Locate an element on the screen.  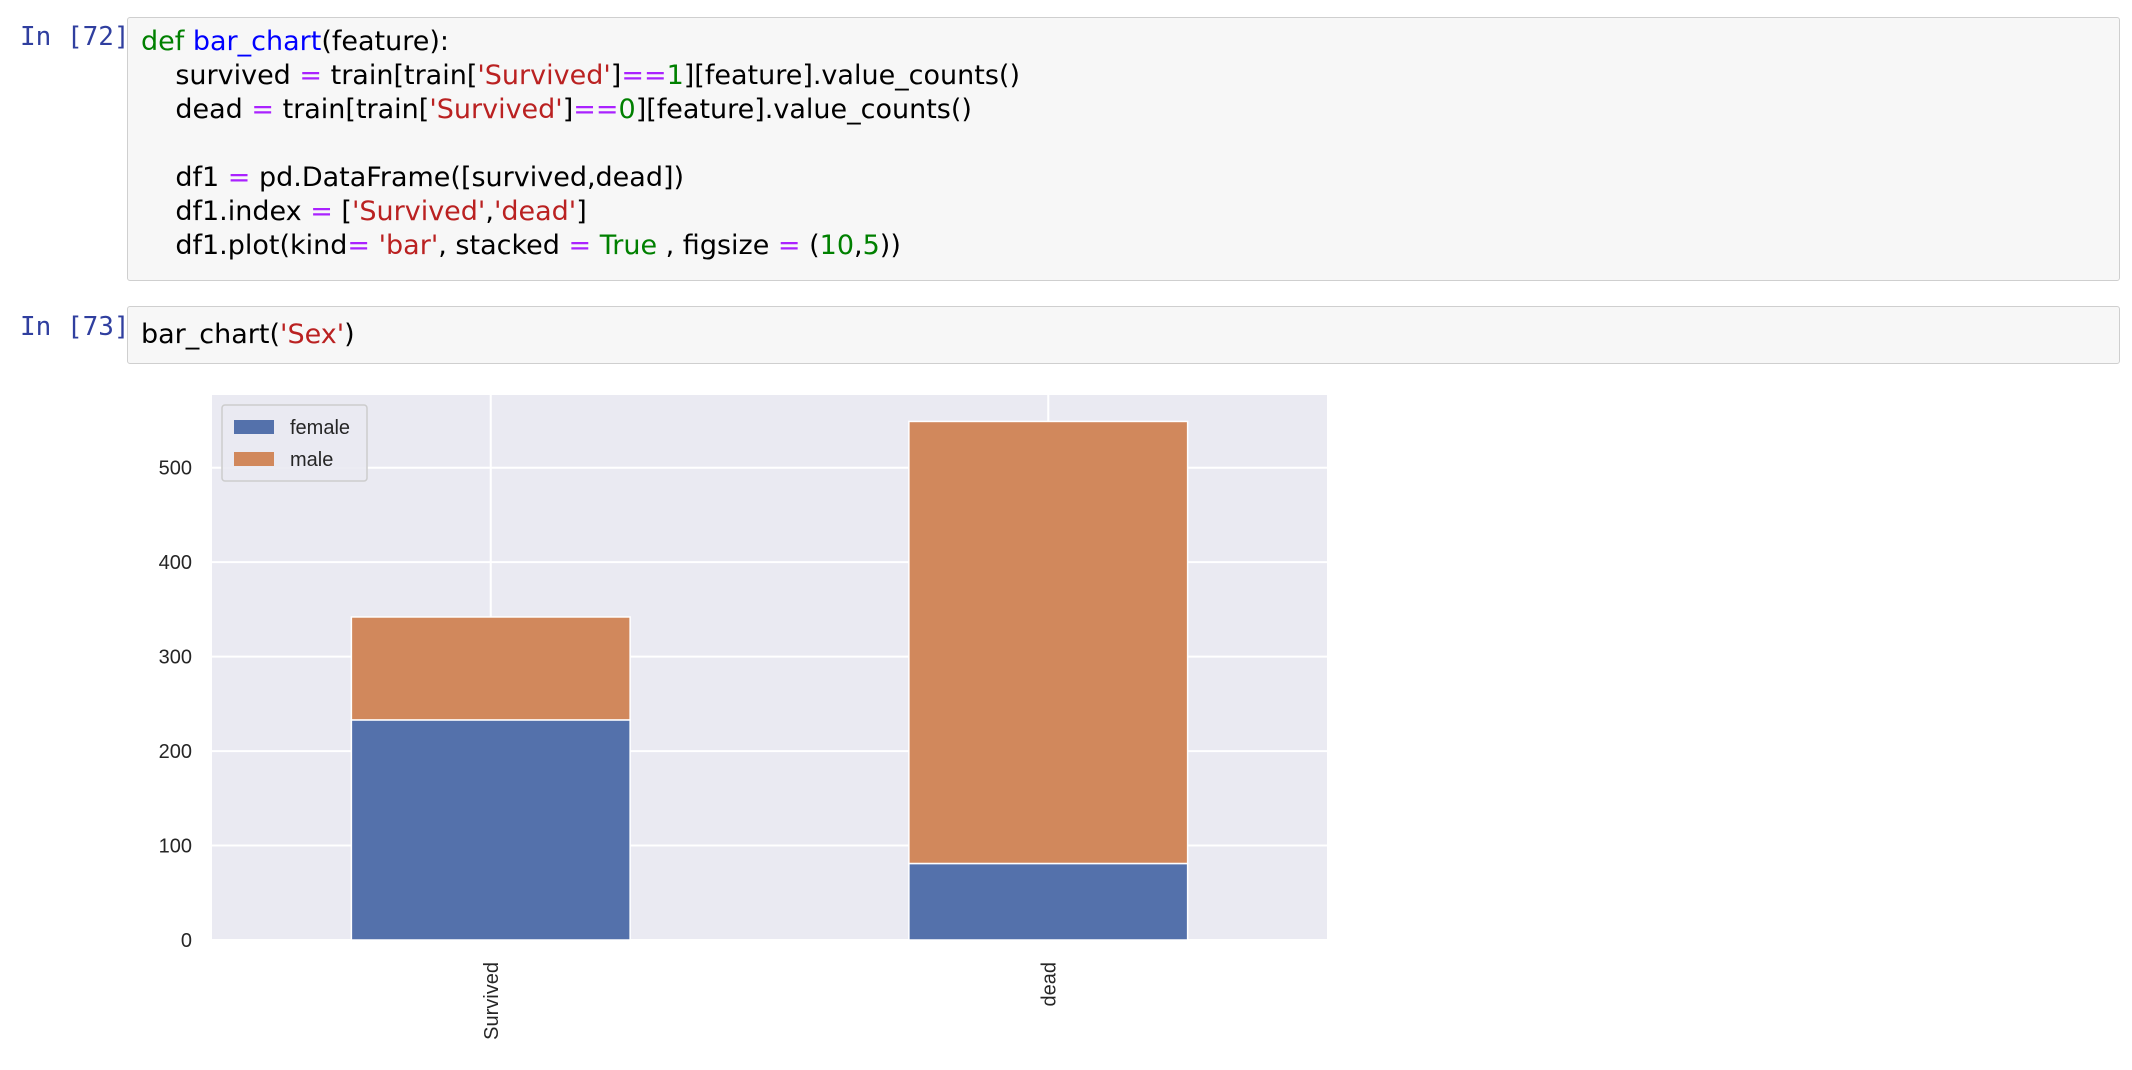
code-token: pd.DataFrame([survived,dead]) is located at coordinates (467, 177).